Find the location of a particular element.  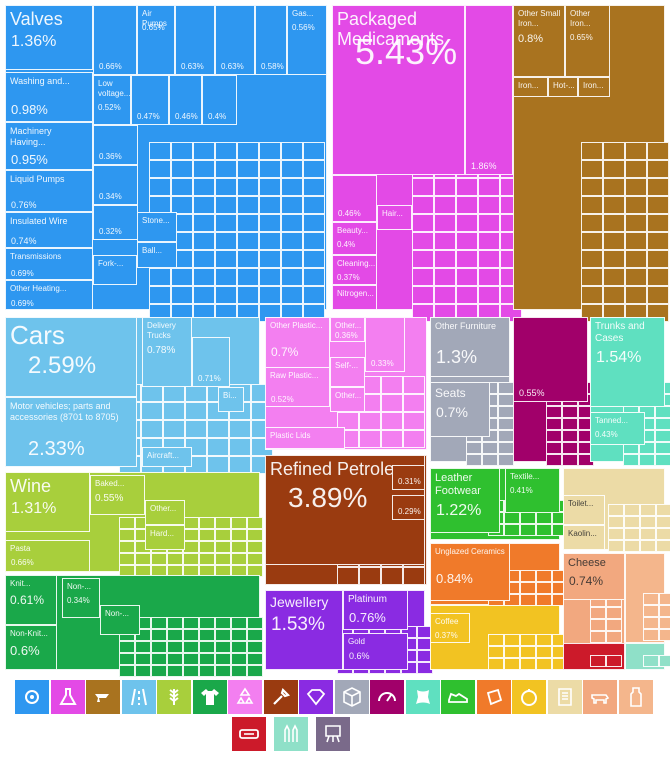

product-cell: Textile... 0.41% is located at coordinates (532, 490).